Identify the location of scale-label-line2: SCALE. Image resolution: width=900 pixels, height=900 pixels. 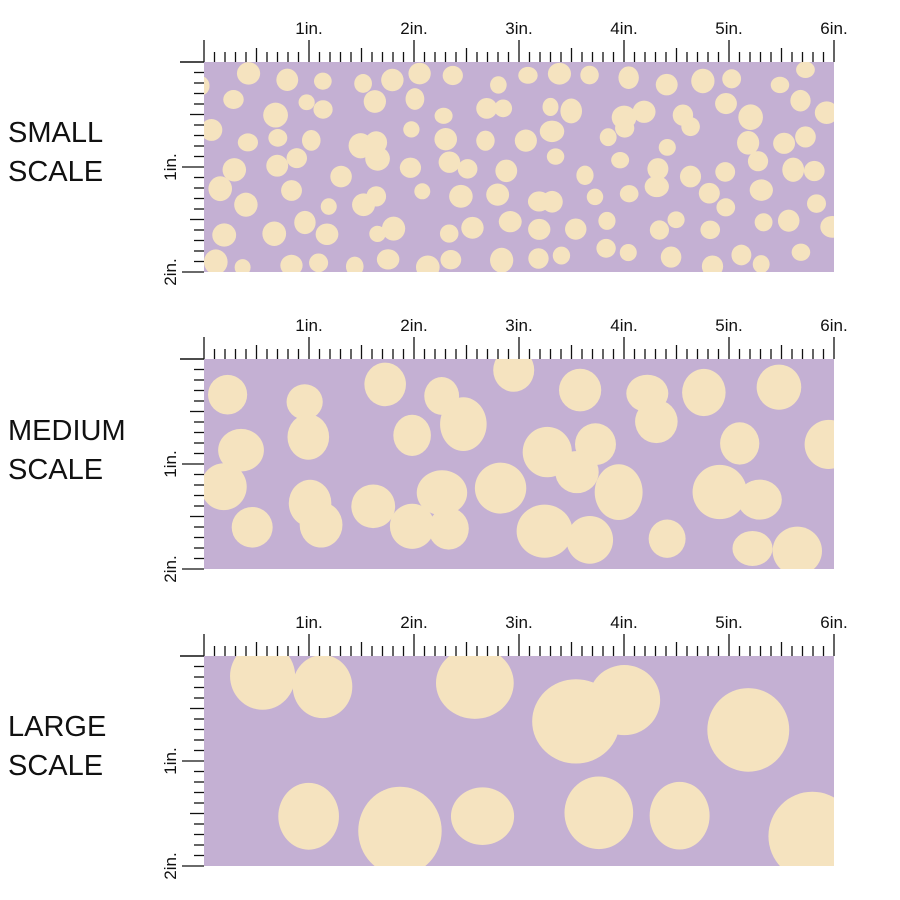
(56, 470).